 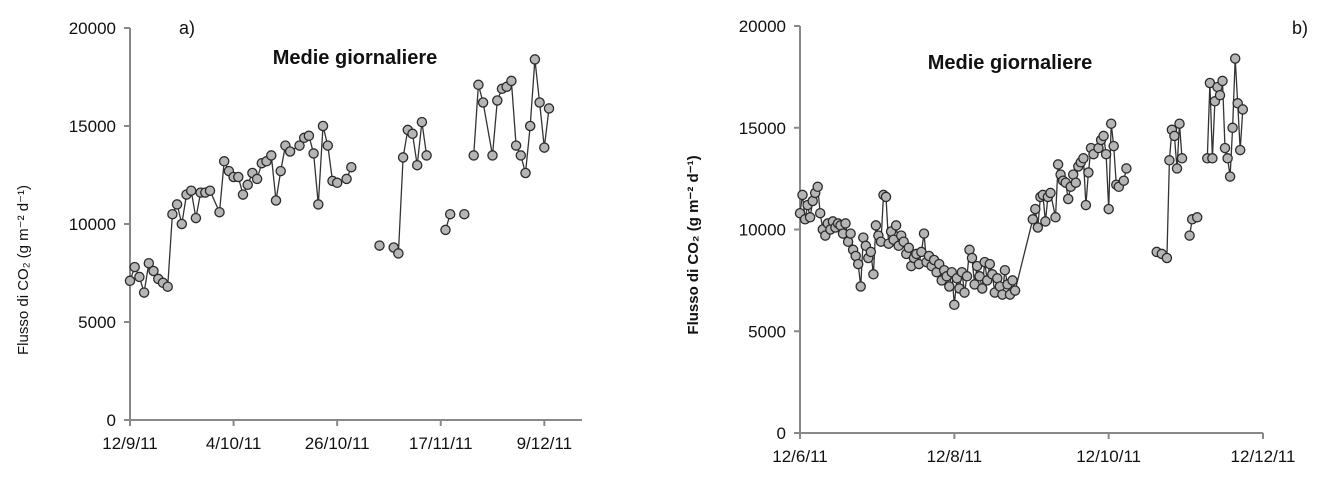 What do you see at coordinates (129, 443) in the screenshot?
I see `chart-a-x-tick-label: 12/9/11` at bounding box center [129, 443].